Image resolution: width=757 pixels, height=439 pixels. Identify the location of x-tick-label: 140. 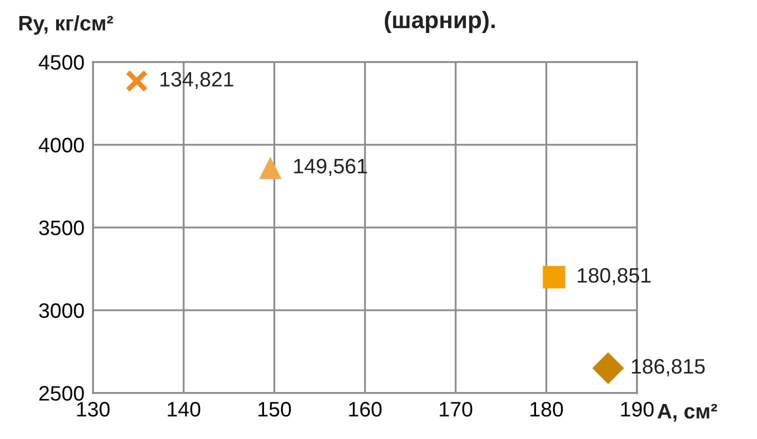
(184, 409).